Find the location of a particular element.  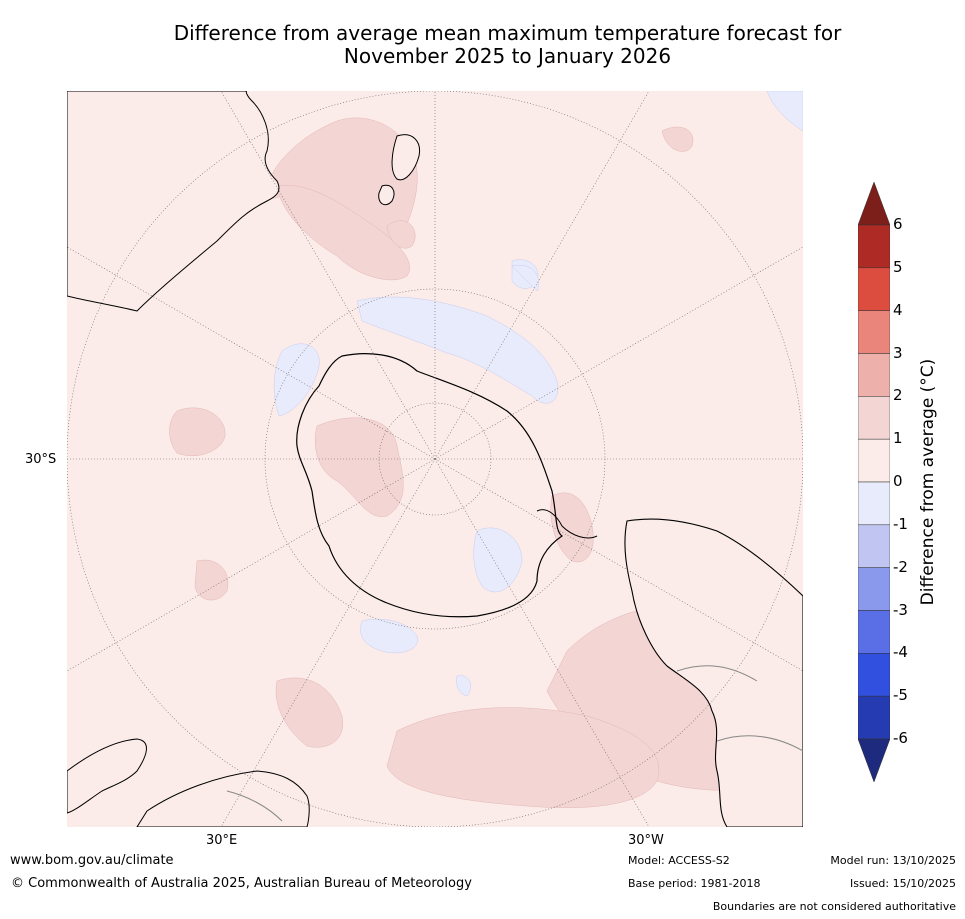

warm-region-drake is located at coordinates (572, 527).